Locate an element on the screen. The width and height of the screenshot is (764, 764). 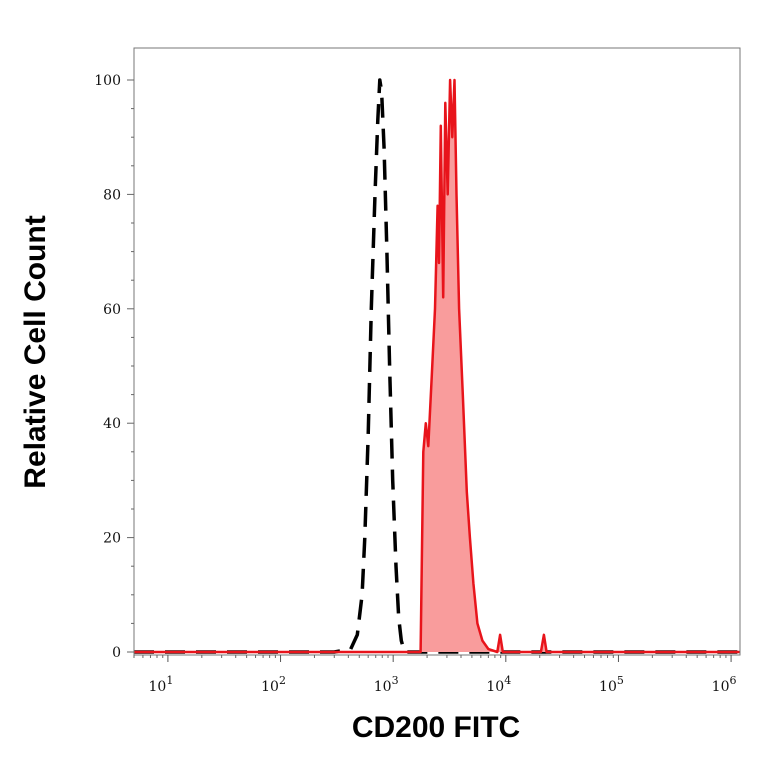
x-axis-ticks: 10¹ 10² 10³ 10⁴ 10⁵ 10⁶ is located at coordinates (435, 675).